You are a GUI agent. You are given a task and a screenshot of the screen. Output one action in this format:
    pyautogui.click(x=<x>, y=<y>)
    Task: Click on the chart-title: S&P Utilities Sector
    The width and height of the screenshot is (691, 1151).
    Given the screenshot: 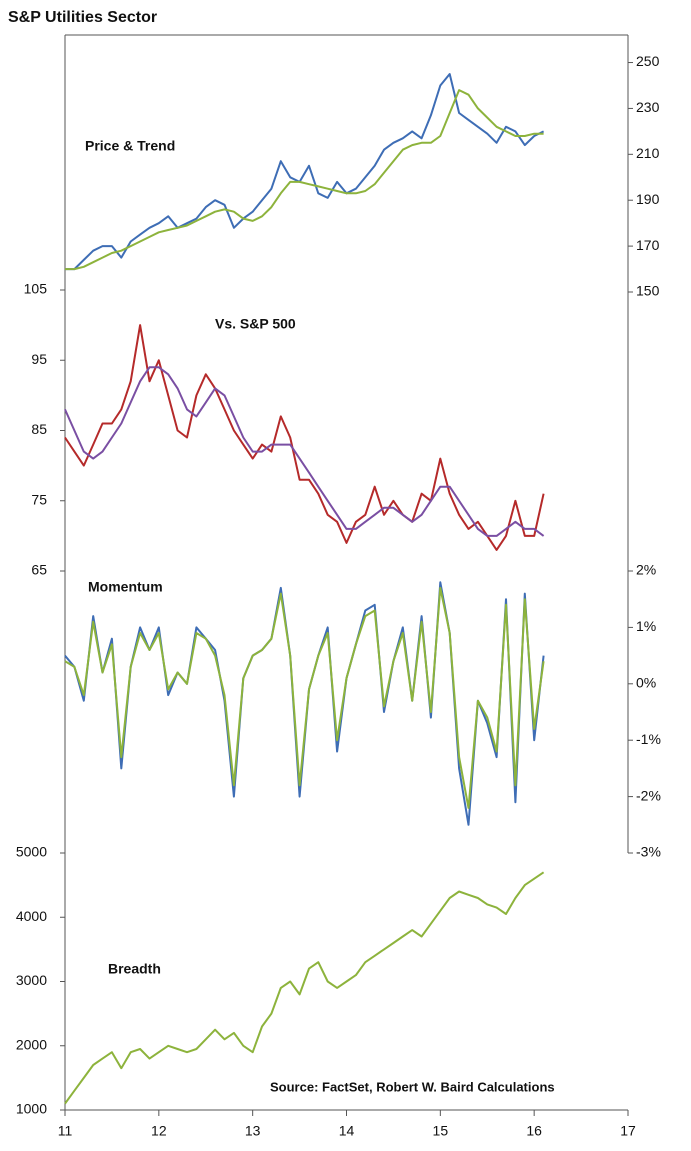 What is the action you would take?
    pyautogui.click(x=82, y=17)
    